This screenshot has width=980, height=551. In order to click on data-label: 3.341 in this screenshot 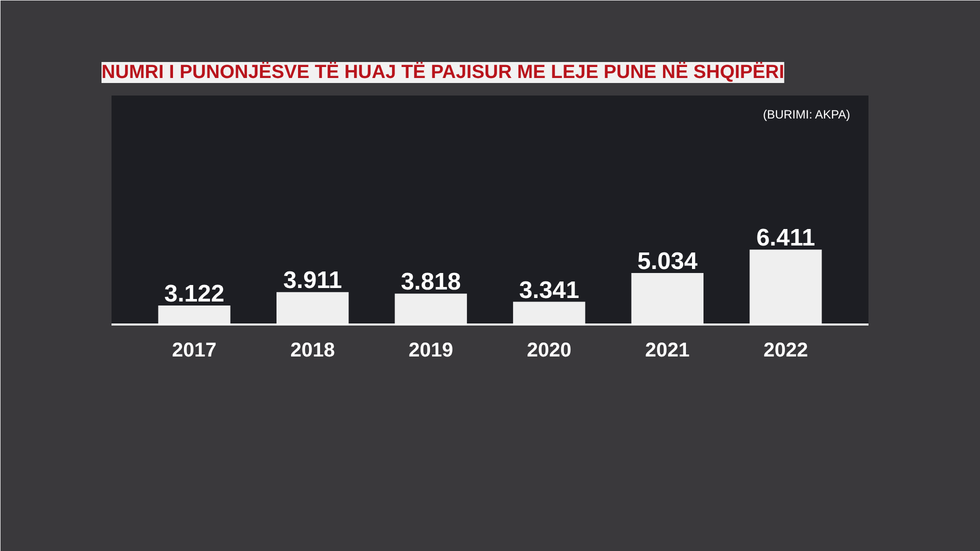, I will do `click(549, 290)`.